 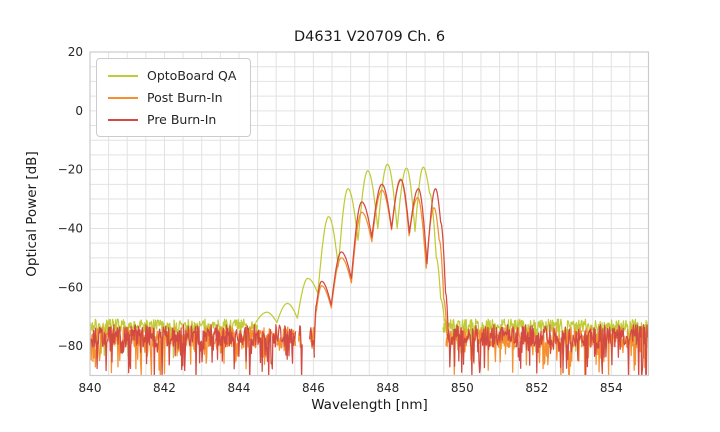 I want to click on x-tick-label: 844, so click(x=238, y=388).